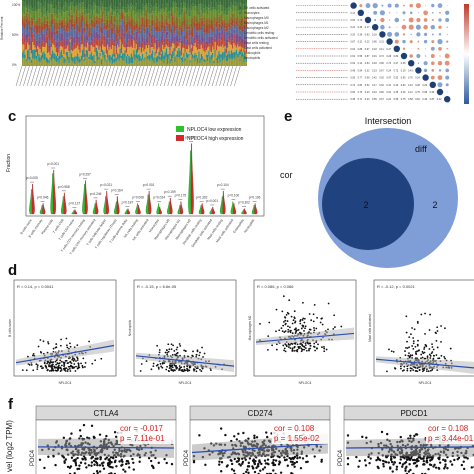  What do you see at coordinates (240, 18) in the screenshot?
I see `a-legend-swatch` at bounding box center [240, 18].